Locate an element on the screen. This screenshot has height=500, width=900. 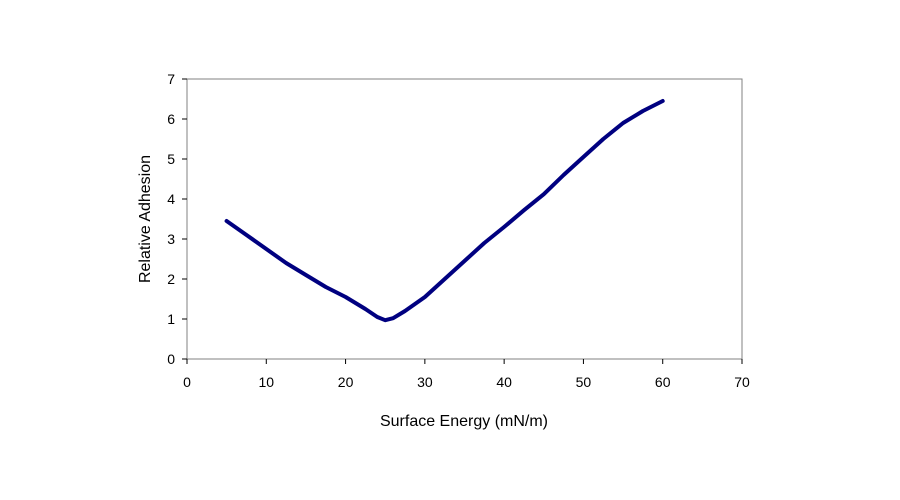
y-axis-title: Relative Adhesion is located at coordinates (145, 219).